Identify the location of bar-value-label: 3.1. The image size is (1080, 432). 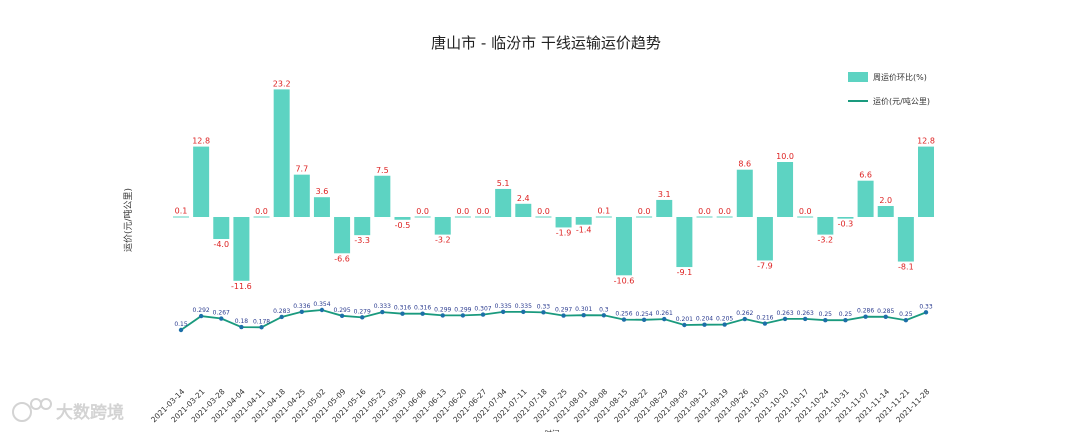
(664, 194).